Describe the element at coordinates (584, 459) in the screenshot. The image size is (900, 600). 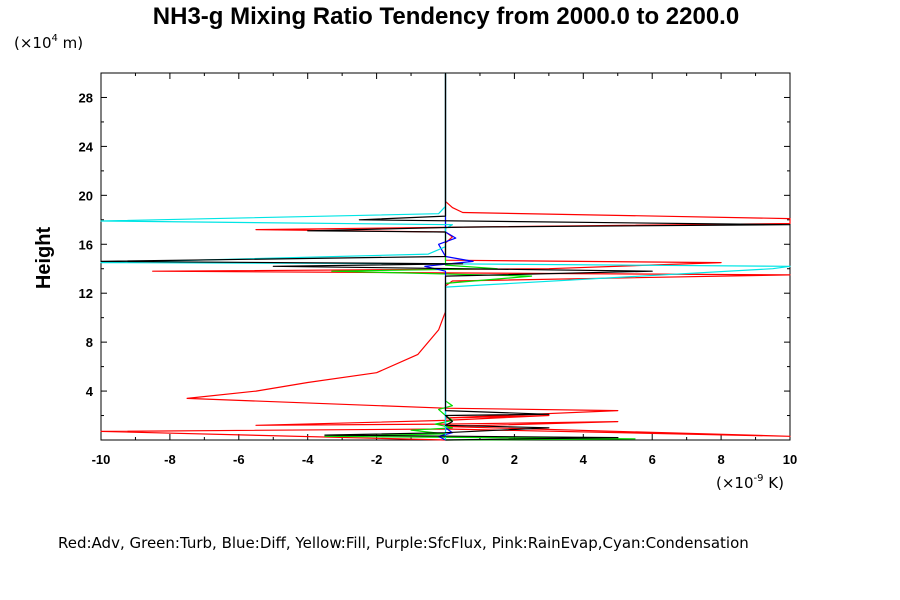
I see `x-tick-label: 4` at that location.